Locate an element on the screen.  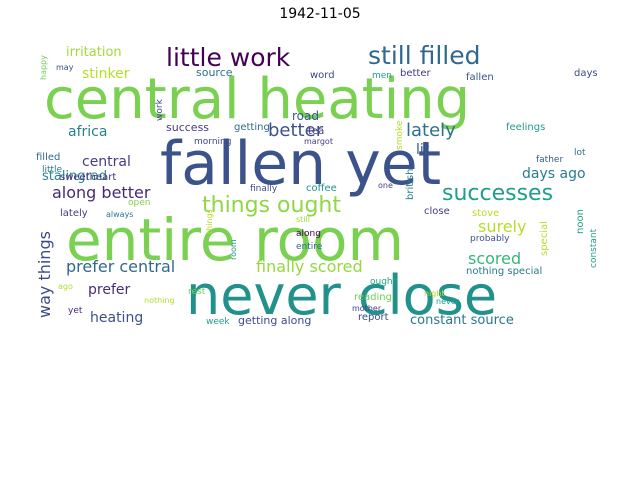
cloud-word: getting is located at coordinates (252, 127).